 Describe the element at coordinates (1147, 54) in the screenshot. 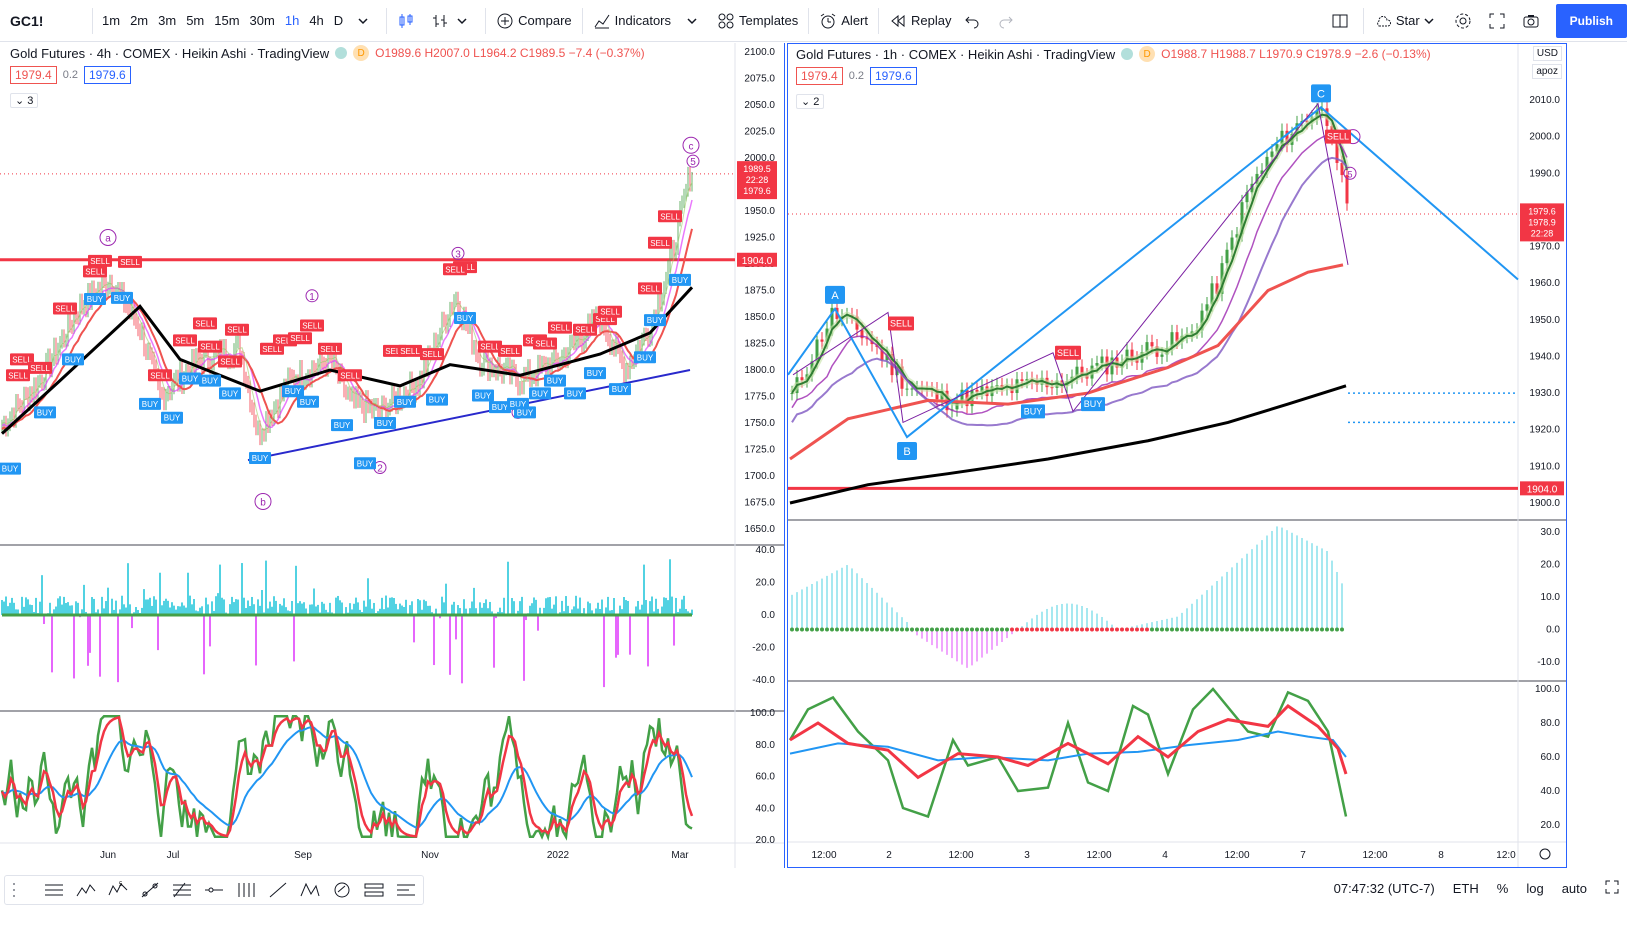

I see `delayed-data-icon: D` at that location.